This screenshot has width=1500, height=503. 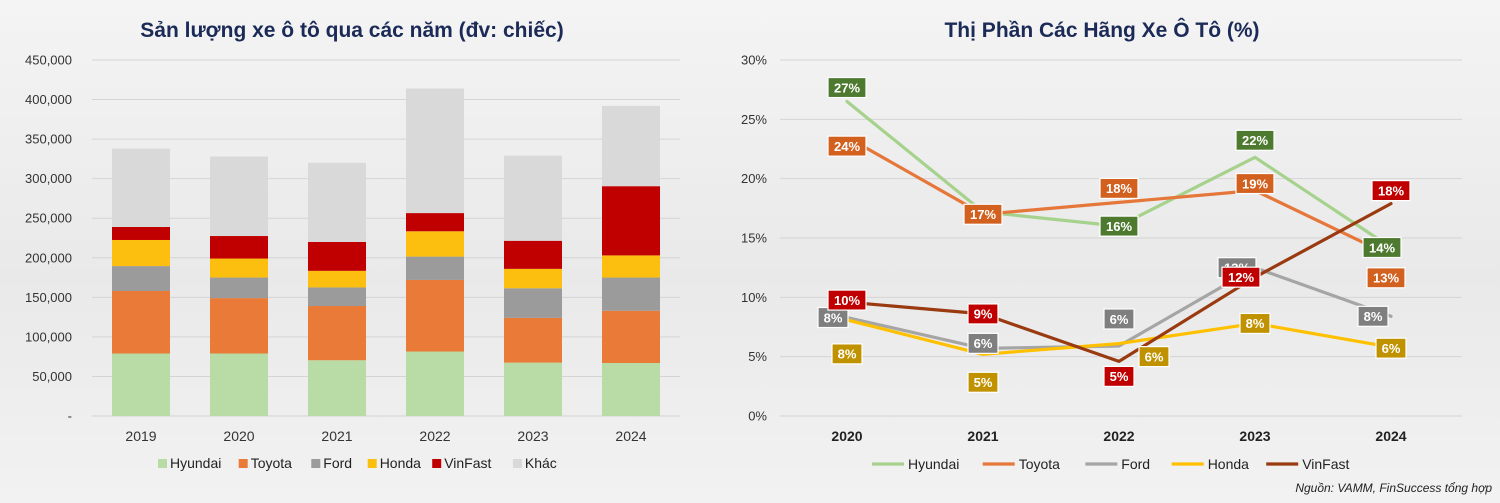 I want to click on line-y-tick-label: 5%, so click(x=757, y=356).